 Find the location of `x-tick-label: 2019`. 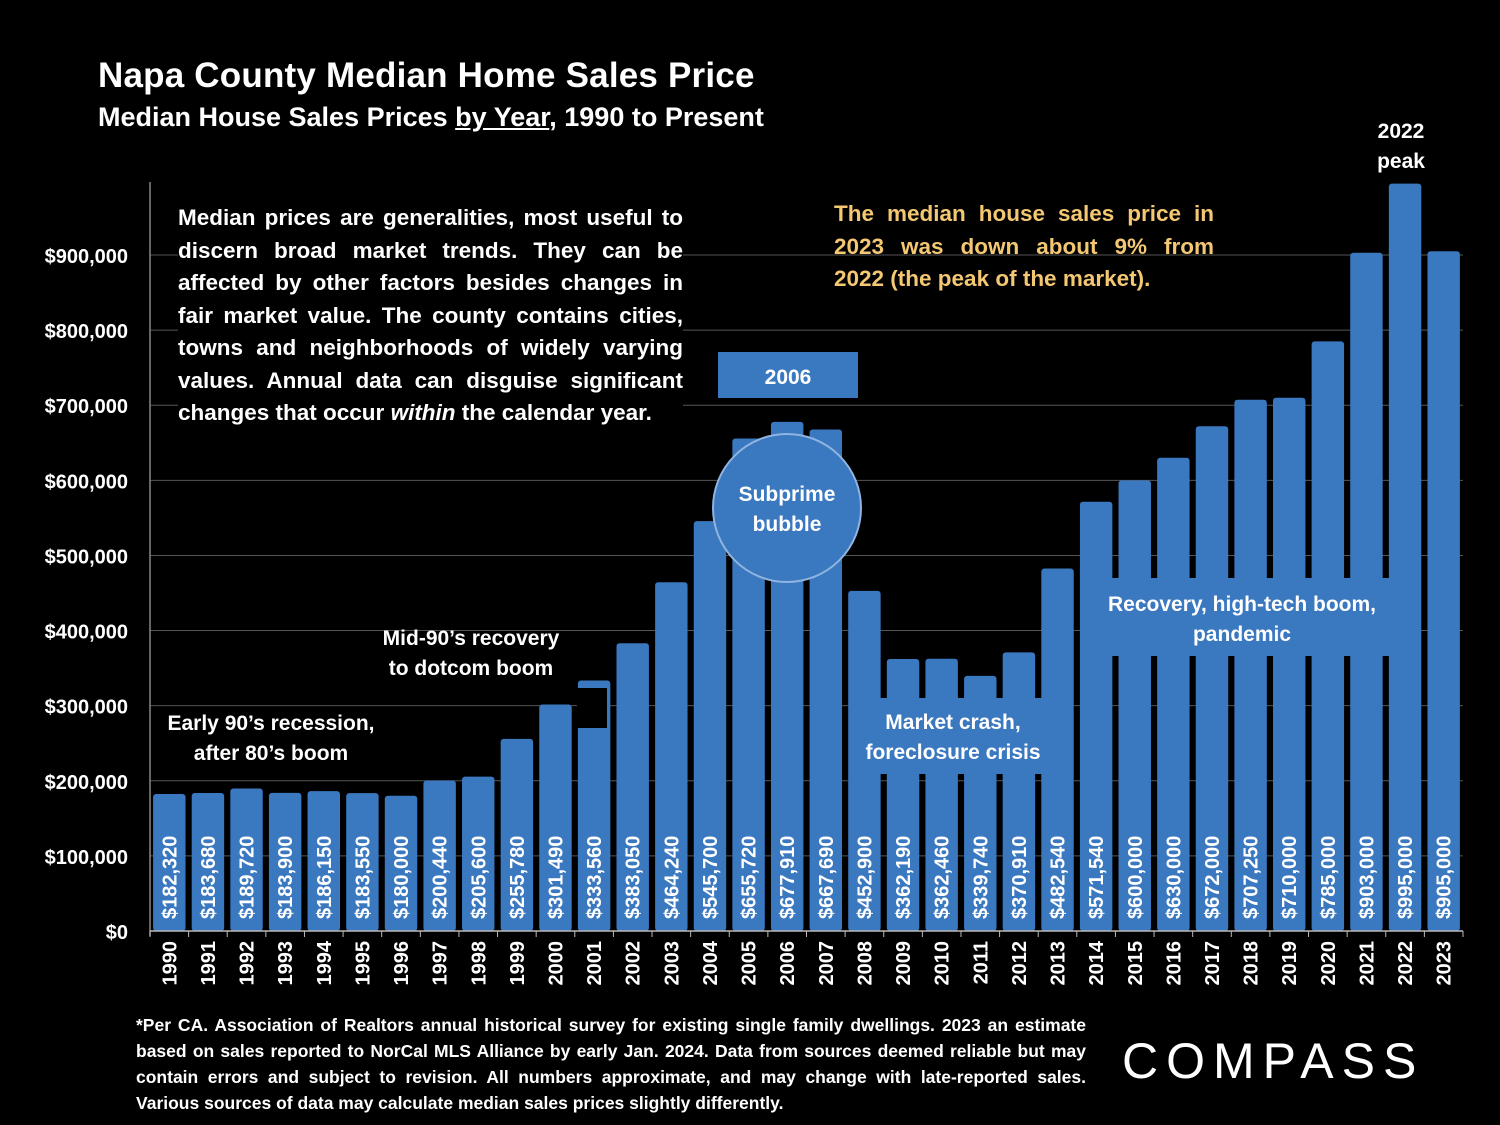

x-tick-label: 2019 is located at coordinates (1290, 963).